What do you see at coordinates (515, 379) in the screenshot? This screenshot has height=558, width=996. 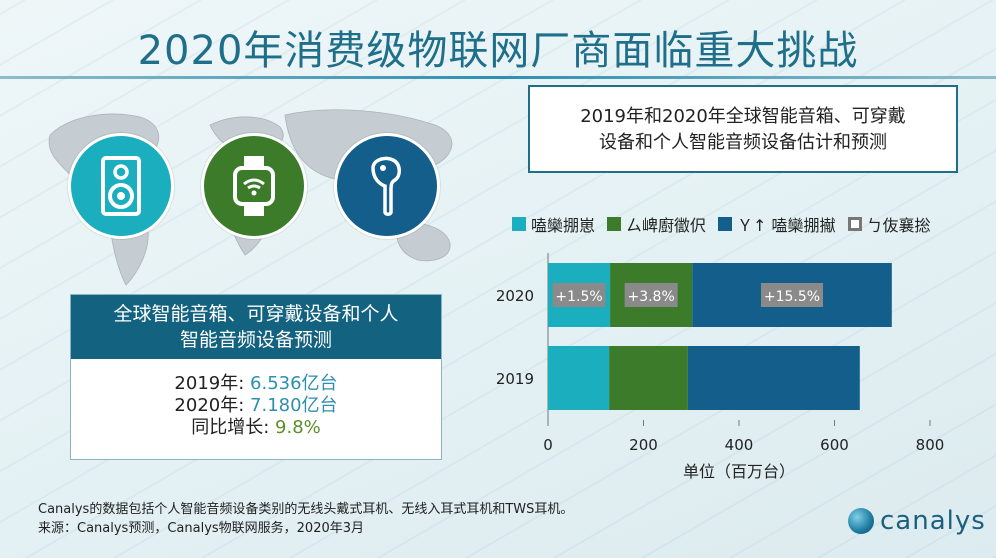 I see `category-label-2019: 2019` at bounding box center [515, 379].